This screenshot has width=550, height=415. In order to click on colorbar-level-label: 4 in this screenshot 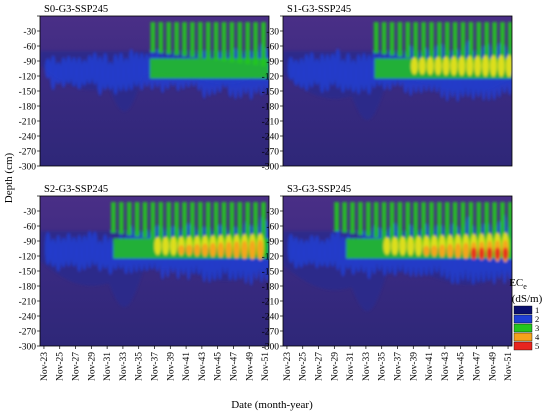, I will do `click(537, 337)`.